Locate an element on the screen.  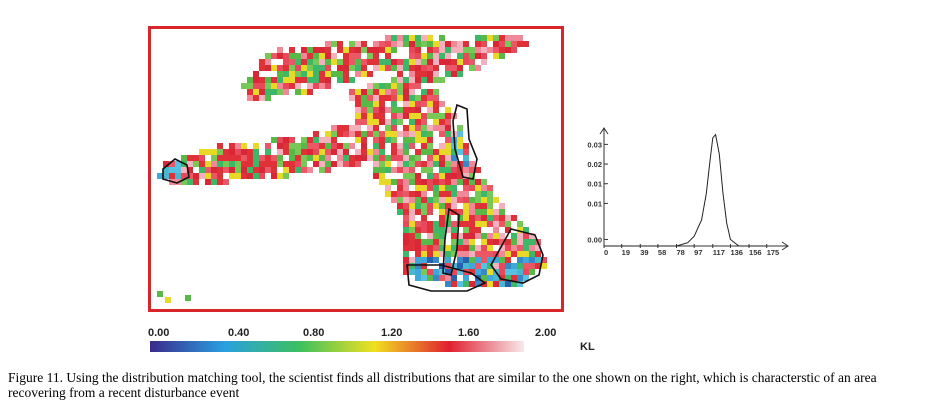
match-outline is located at coordinates (446, 278).